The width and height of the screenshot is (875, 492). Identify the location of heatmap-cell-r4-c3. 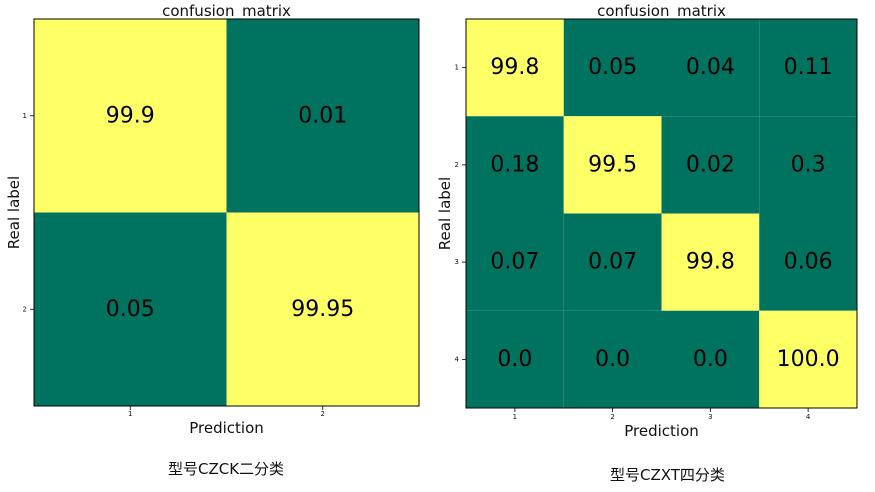
(710, 359).